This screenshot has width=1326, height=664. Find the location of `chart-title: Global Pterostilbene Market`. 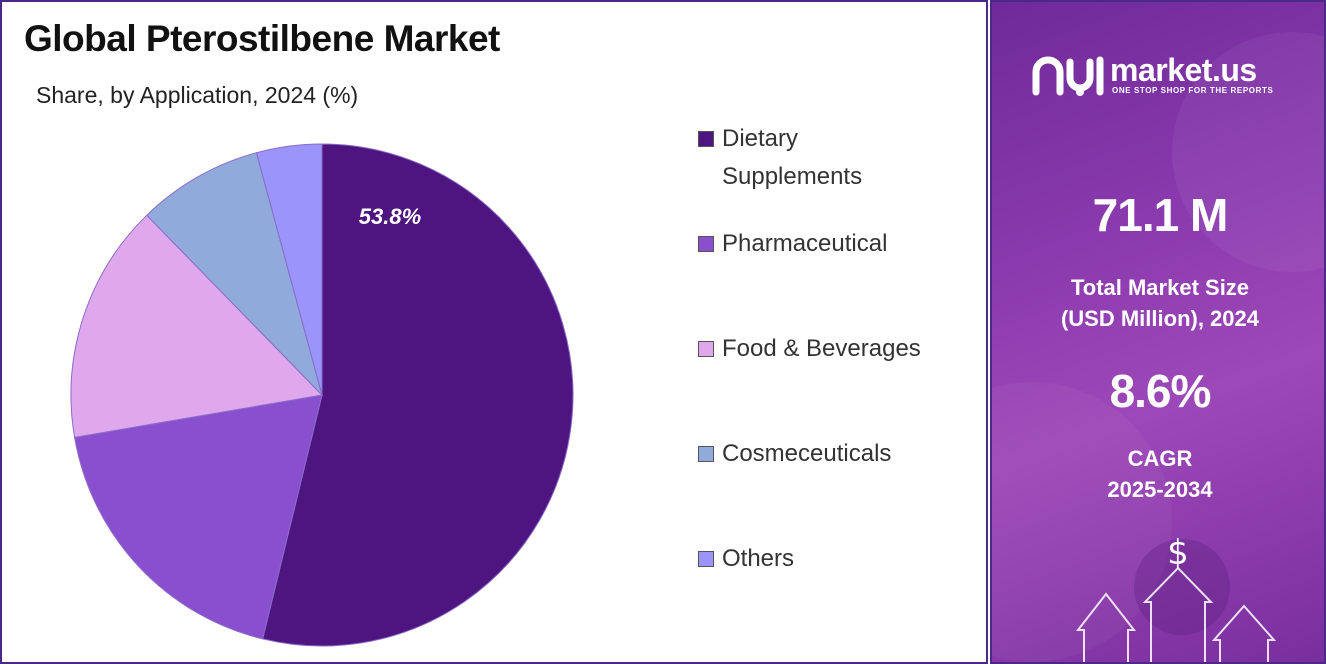

chart-title: Global Pterostilbene Market is located at coordinates (262, 38).